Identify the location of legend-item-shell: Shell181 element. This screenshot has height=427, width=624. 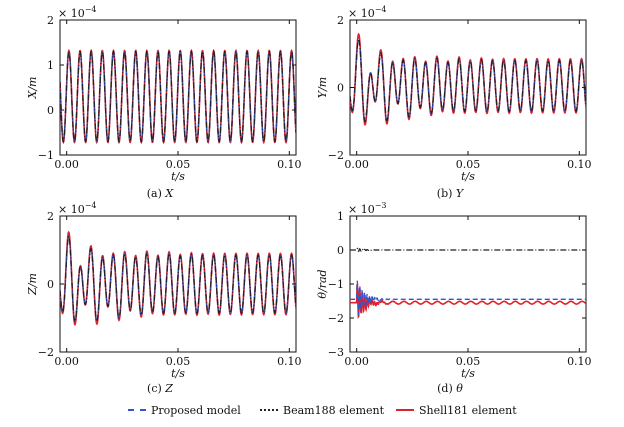
(456, 410).